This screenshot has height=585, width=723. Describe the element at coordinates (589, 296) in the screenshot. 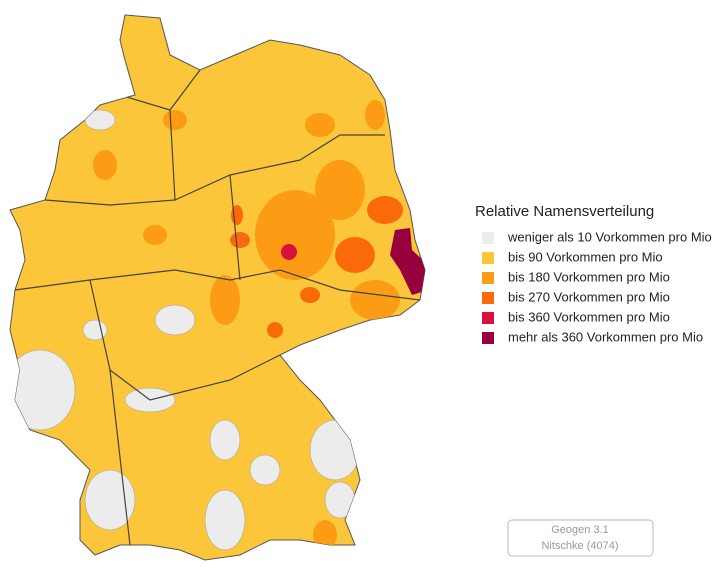

I see `legend-label: bis 270 Vorkommen pro Mio` at that location.